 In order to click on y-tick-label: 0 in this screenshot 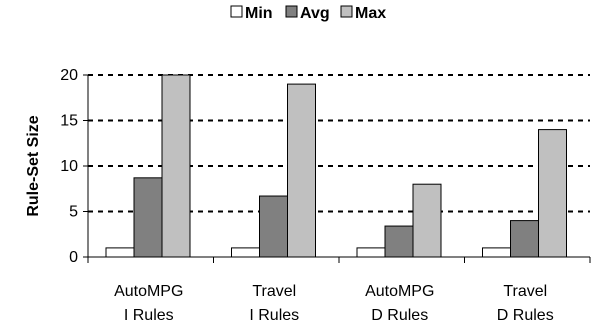, I will do `click(73, 257)`.